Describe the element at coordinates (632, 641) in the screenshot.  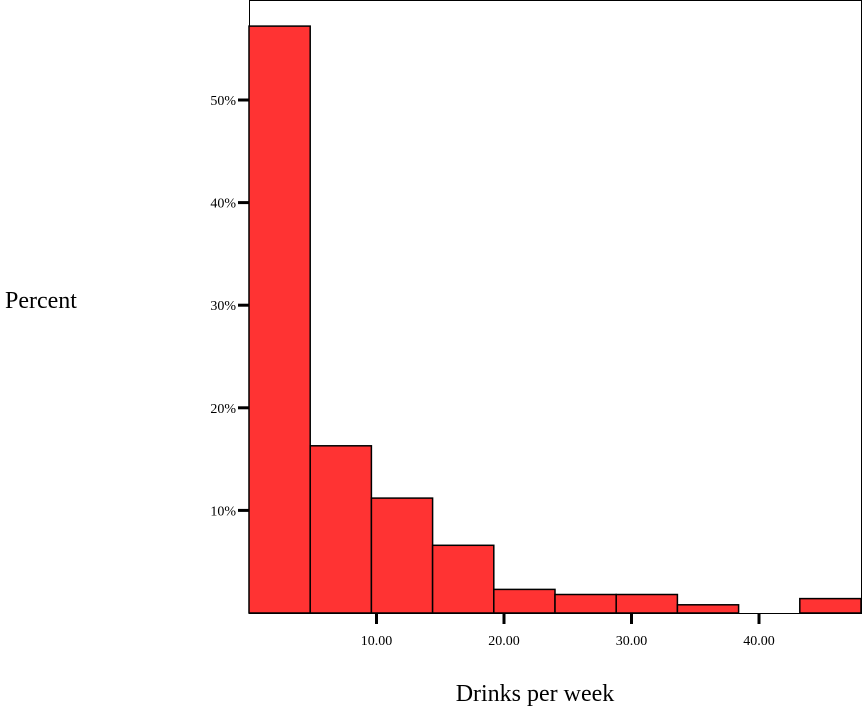
I see `x-tick-label: 30.00` at that location.